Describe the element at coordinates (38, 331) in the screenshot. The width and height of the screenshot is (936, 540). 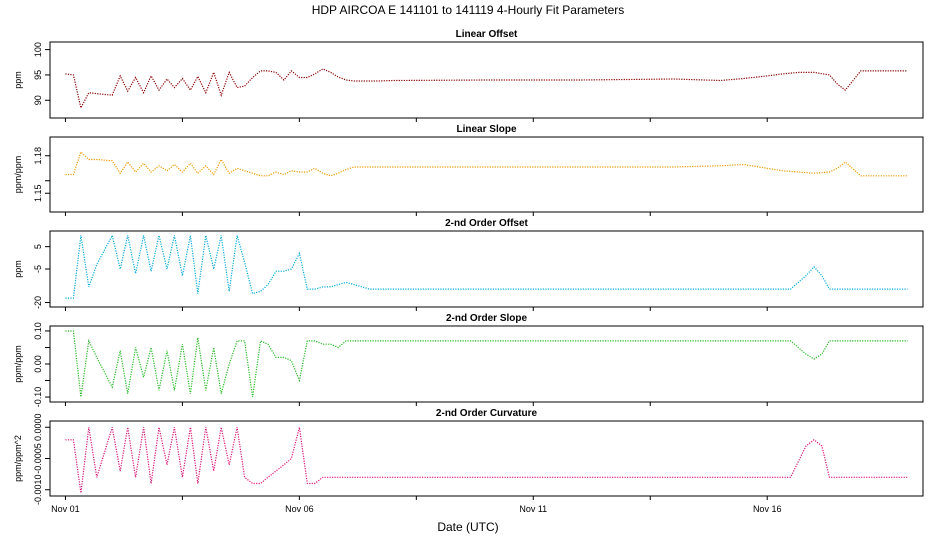
I see `y-tick-label: 0.10` at that location.